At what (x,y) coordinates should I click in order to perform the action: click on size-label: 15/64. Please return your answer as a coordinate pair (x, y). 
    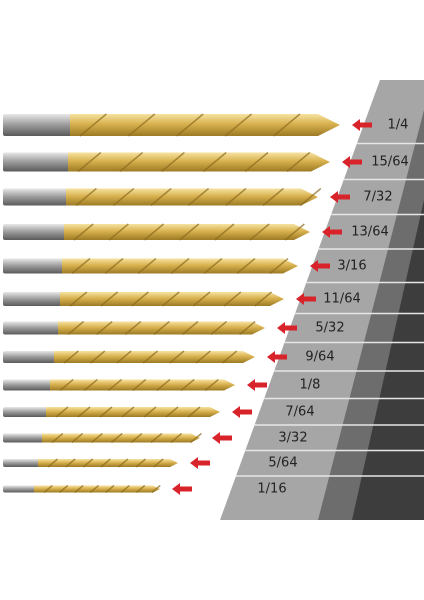
    Looking at the image, I should click on (389, 162).